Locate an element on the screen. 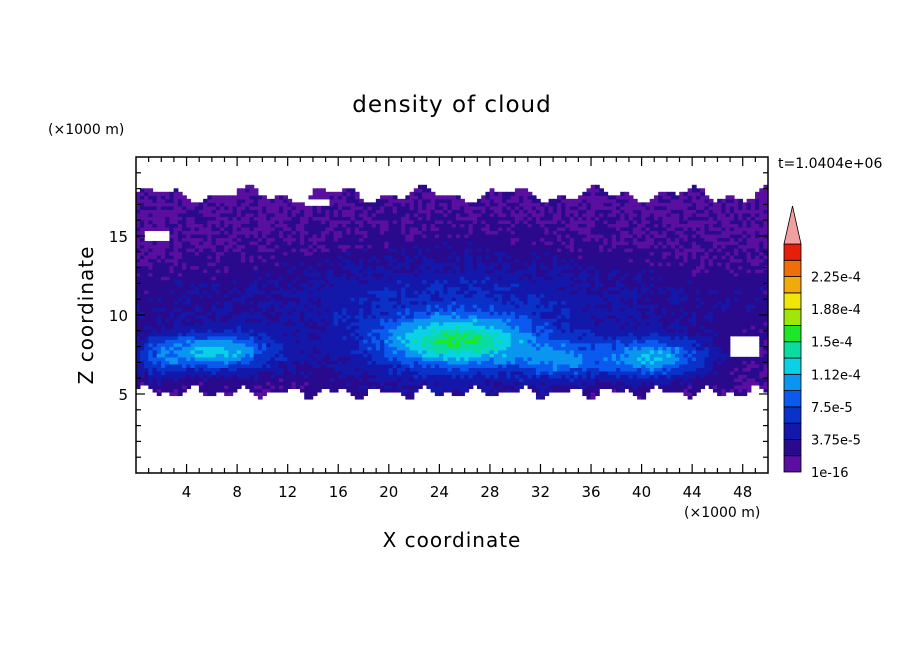 This screenshot has width=904, height=654. colorbar-label: 1e-16 is located at coordinates (830, 473).